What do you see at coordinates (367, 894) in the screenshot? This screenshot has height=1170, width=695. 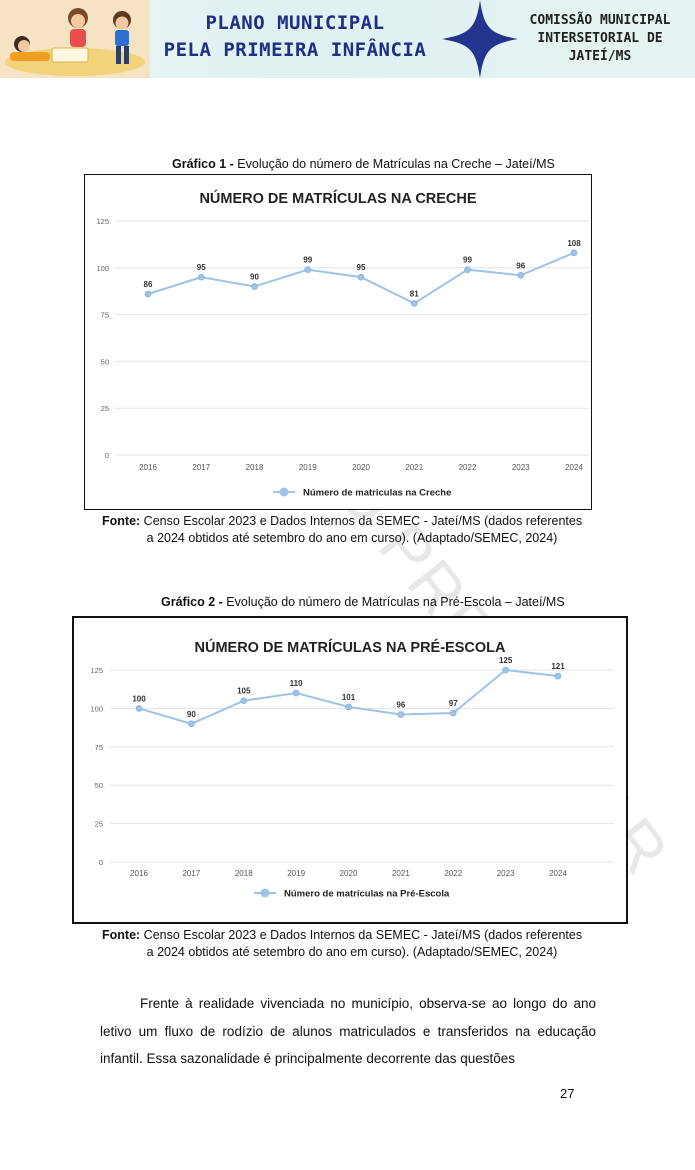 I see `legend-label: Número de matrículas na Pré-Escola` at bounding box center [367, 894].